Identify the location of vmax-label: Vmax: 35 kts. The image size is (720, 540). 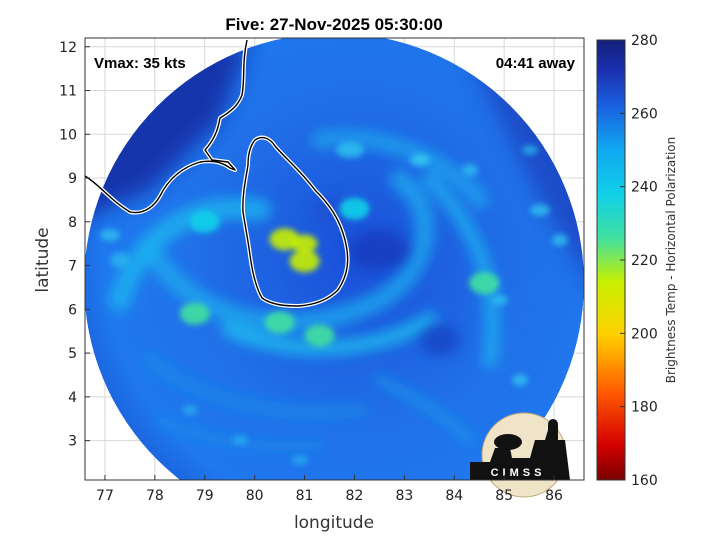
(140, 63).